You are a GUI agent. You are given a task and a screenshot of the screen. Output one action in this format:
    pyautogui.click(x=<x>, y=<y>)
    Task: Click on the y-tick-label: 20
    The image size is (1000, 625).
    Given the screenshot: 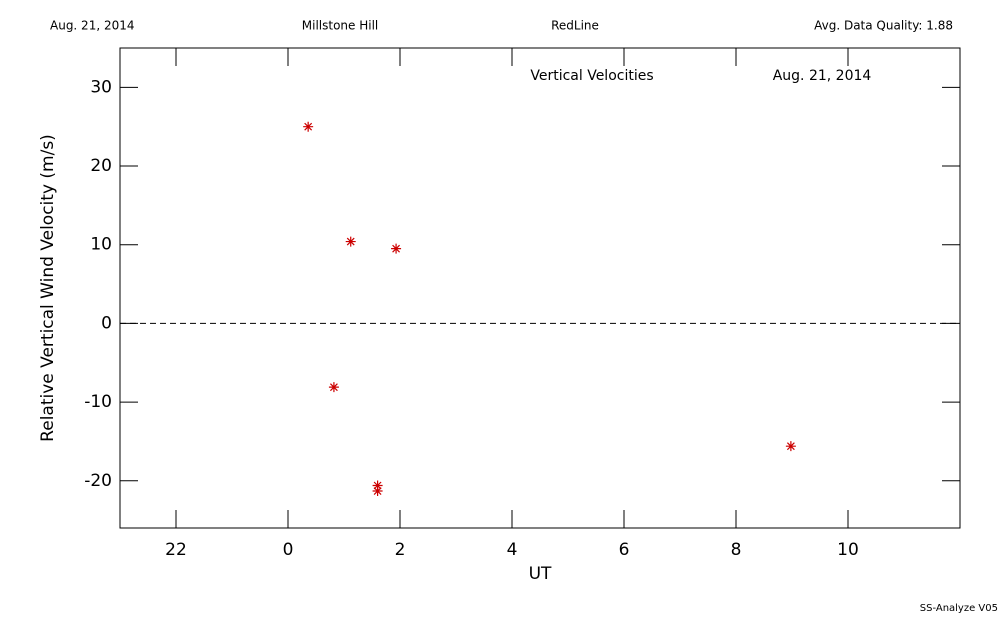 What is the action you would take?
    pyautogui.click(x=101, y=166)
    